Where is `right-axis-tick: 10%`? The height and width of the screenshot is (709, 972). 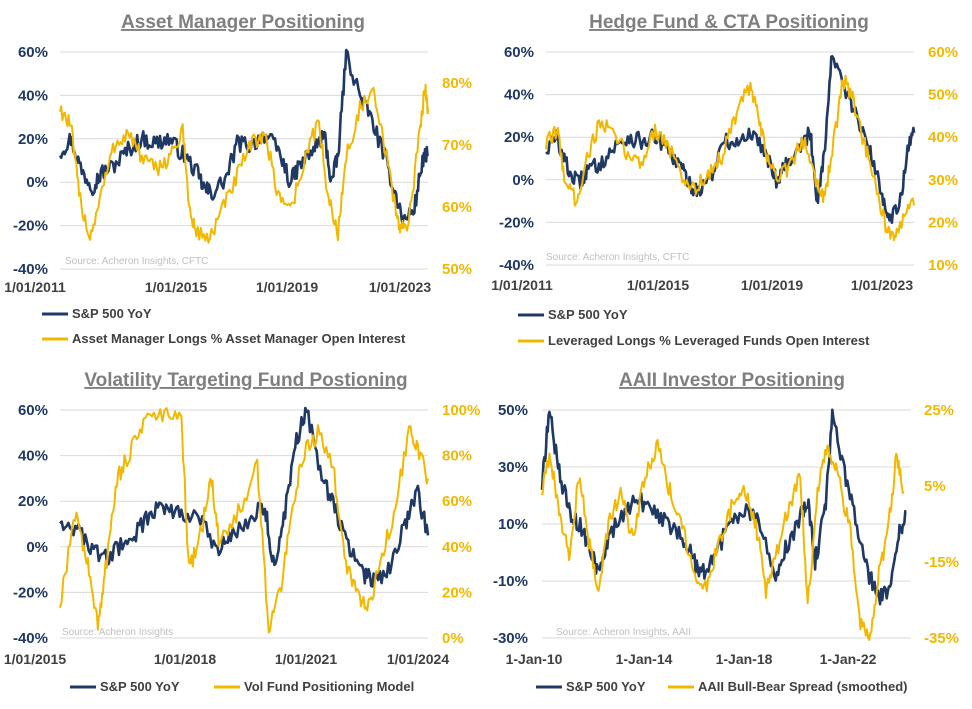
right-axis-tick: 10% is located at coordinates (943, 265).